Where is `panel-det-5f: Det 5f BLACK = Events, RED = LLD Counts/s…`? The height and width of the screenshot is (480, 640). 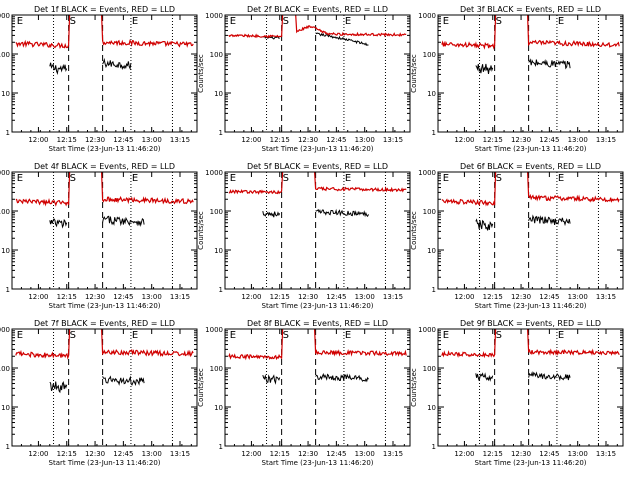 panel-det-5f: Det 5f BLACK = Events, RED = LLD Counts/s… is located at coordinates (304, 236).